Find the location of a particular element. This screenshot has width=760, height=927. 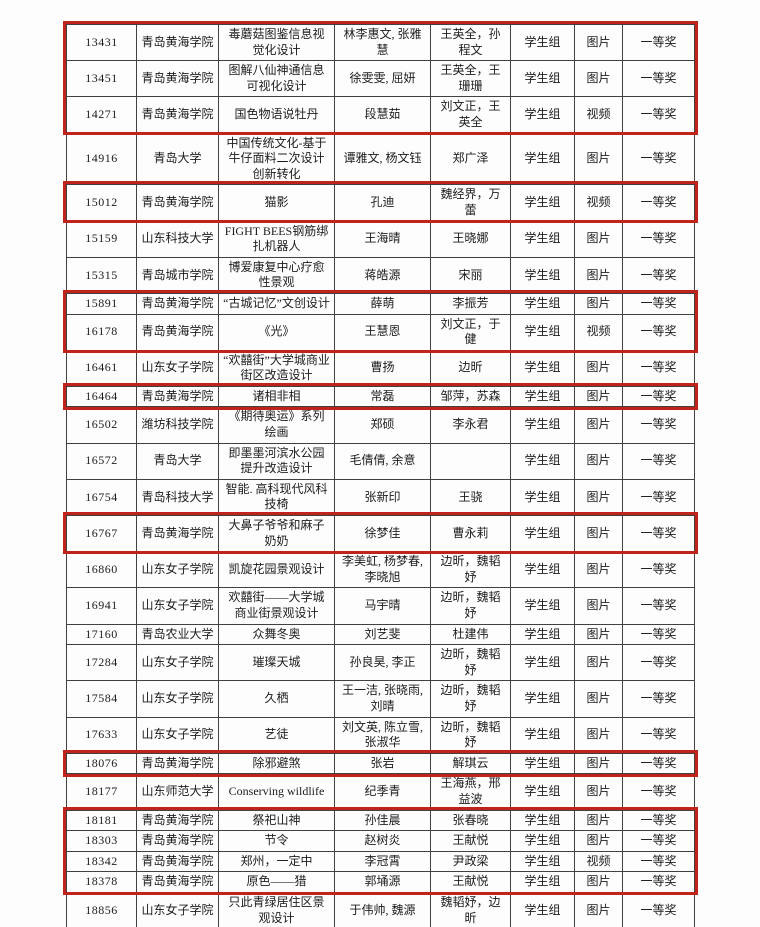

cell-title: 大鼻子爷爷和麻子奶奶 is located at coordinates (276, 534).